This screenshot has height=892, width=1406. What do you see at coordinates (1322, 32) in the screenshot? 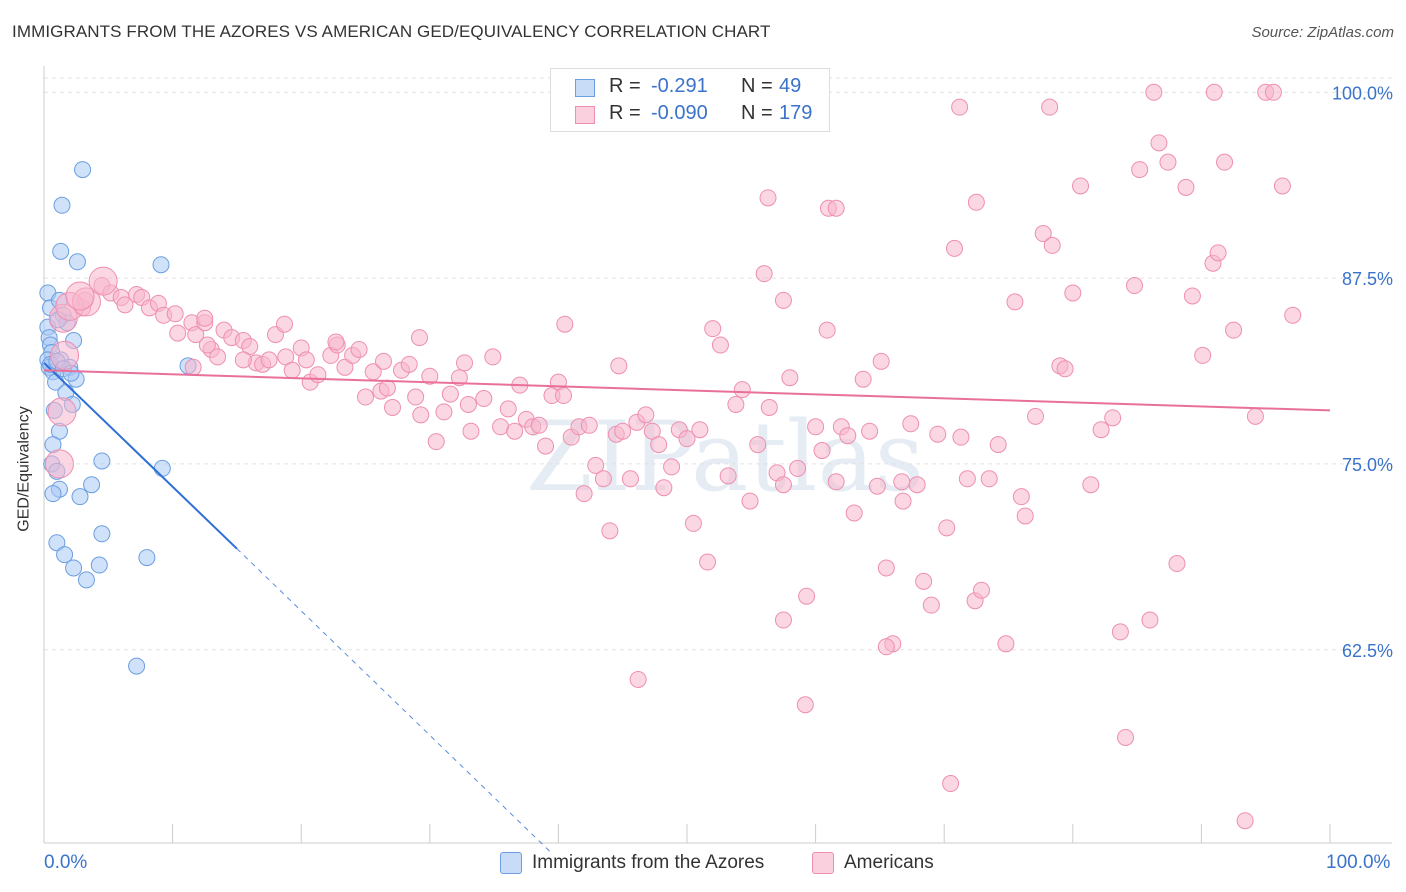
I see `source-label: Source: ZipAtlas.com` at bounding box center [1322, 32].